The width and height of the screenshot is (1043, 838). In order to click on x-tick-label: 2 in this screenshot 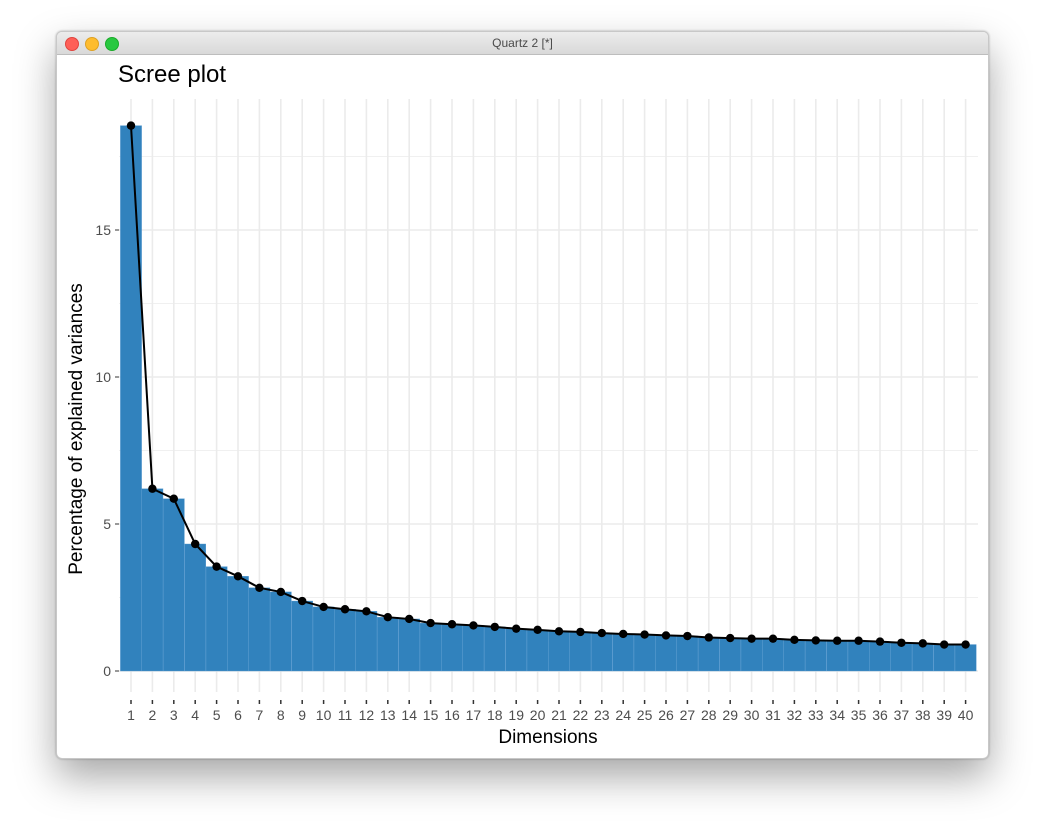, I will do `click(153, 715)`.